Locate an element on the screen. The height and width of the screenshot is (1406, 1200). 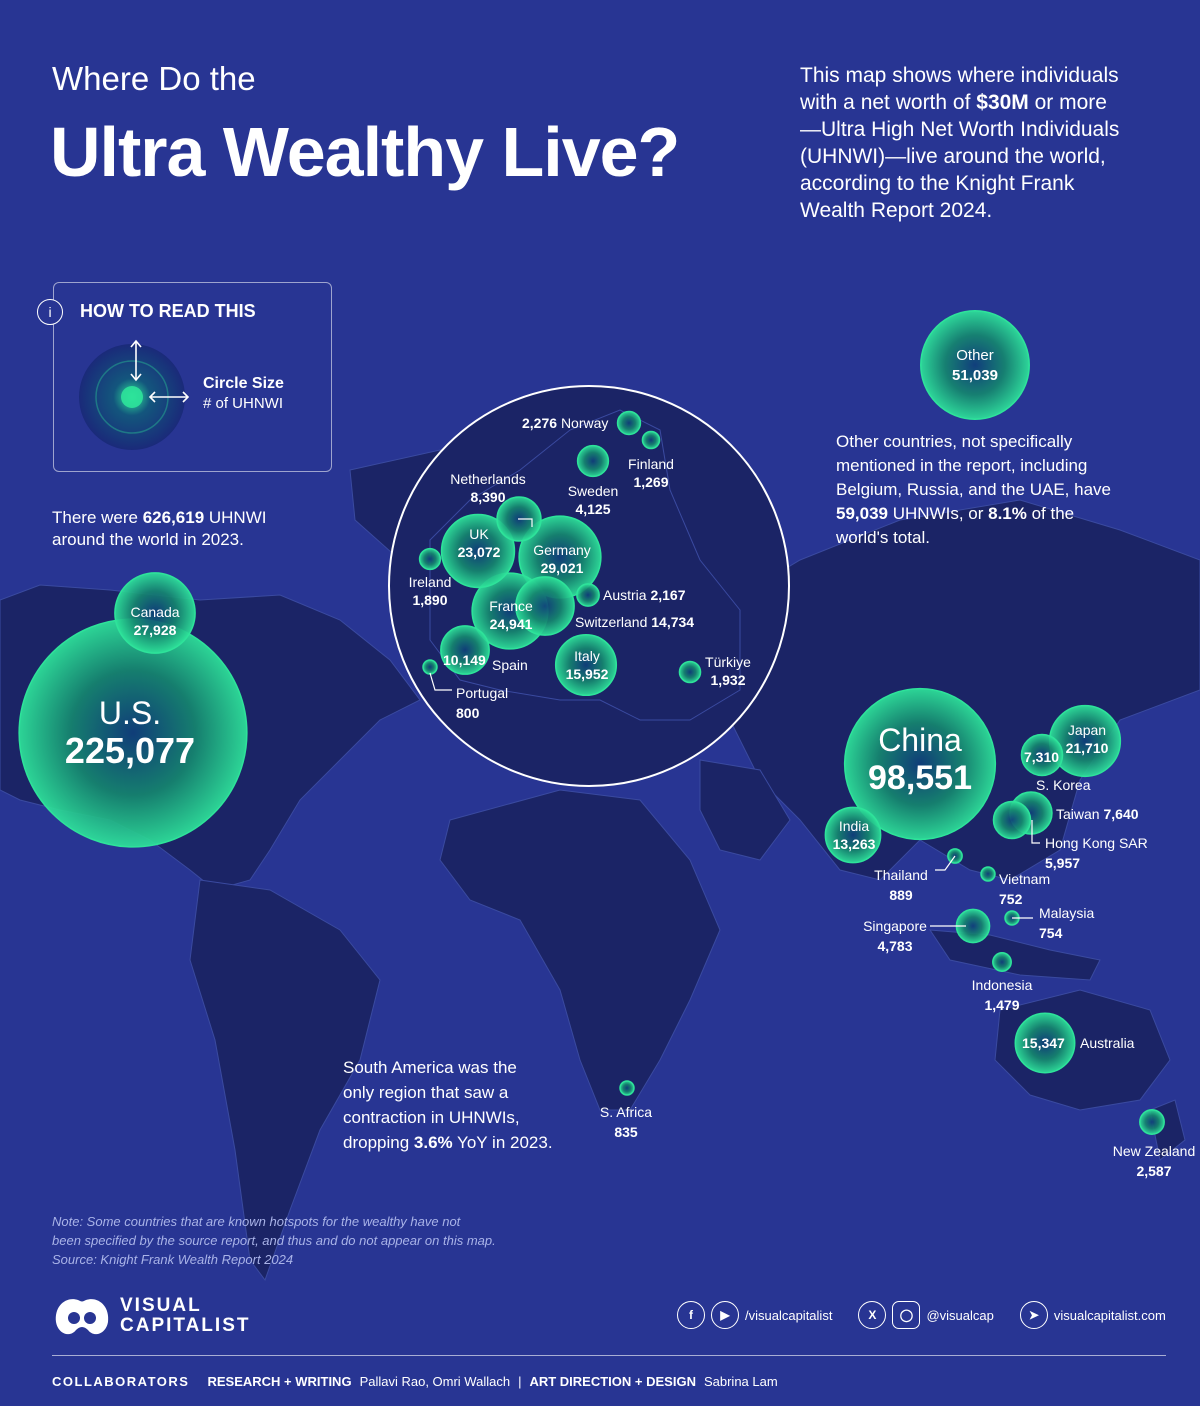
portugal-leader is located at coordinates (440, 681).